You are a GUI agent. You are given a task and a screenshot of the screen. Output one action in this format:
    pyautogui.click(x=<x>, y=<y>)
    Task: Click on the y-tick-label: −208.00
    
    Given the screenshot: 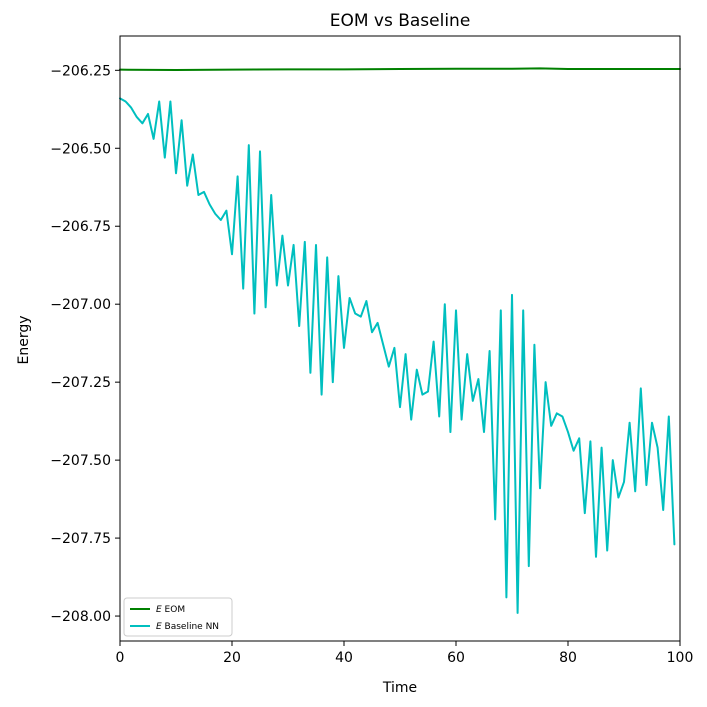 What is the action you would take?
    pyautogui.click(x=80, y=617)
    